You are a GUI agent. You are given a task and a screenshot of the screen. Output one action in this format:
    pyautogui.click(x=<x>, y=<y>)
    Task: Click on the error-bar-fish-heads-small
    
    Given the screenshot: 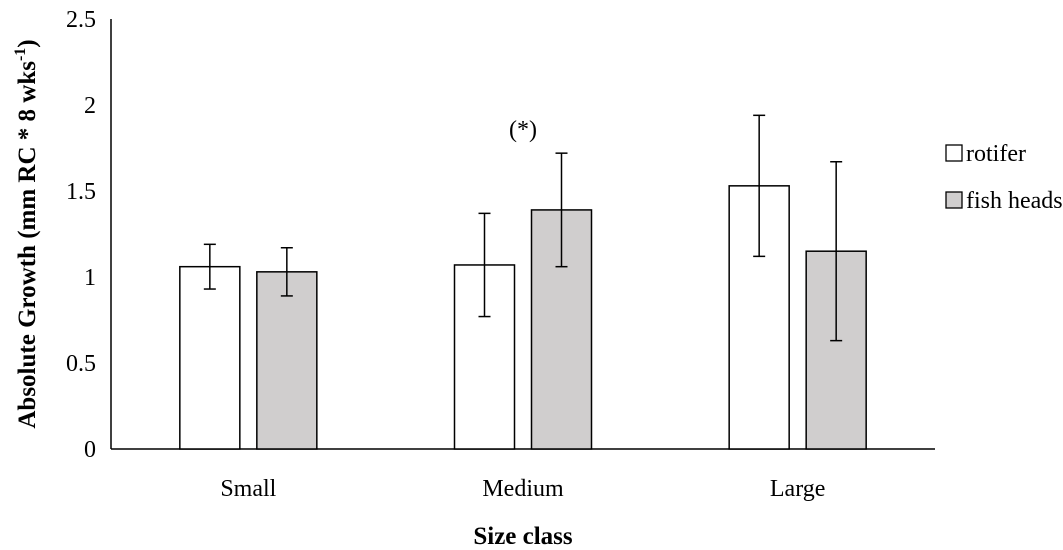 What is the action you would take?
    pyautogui.click(x=286, y=272)
    